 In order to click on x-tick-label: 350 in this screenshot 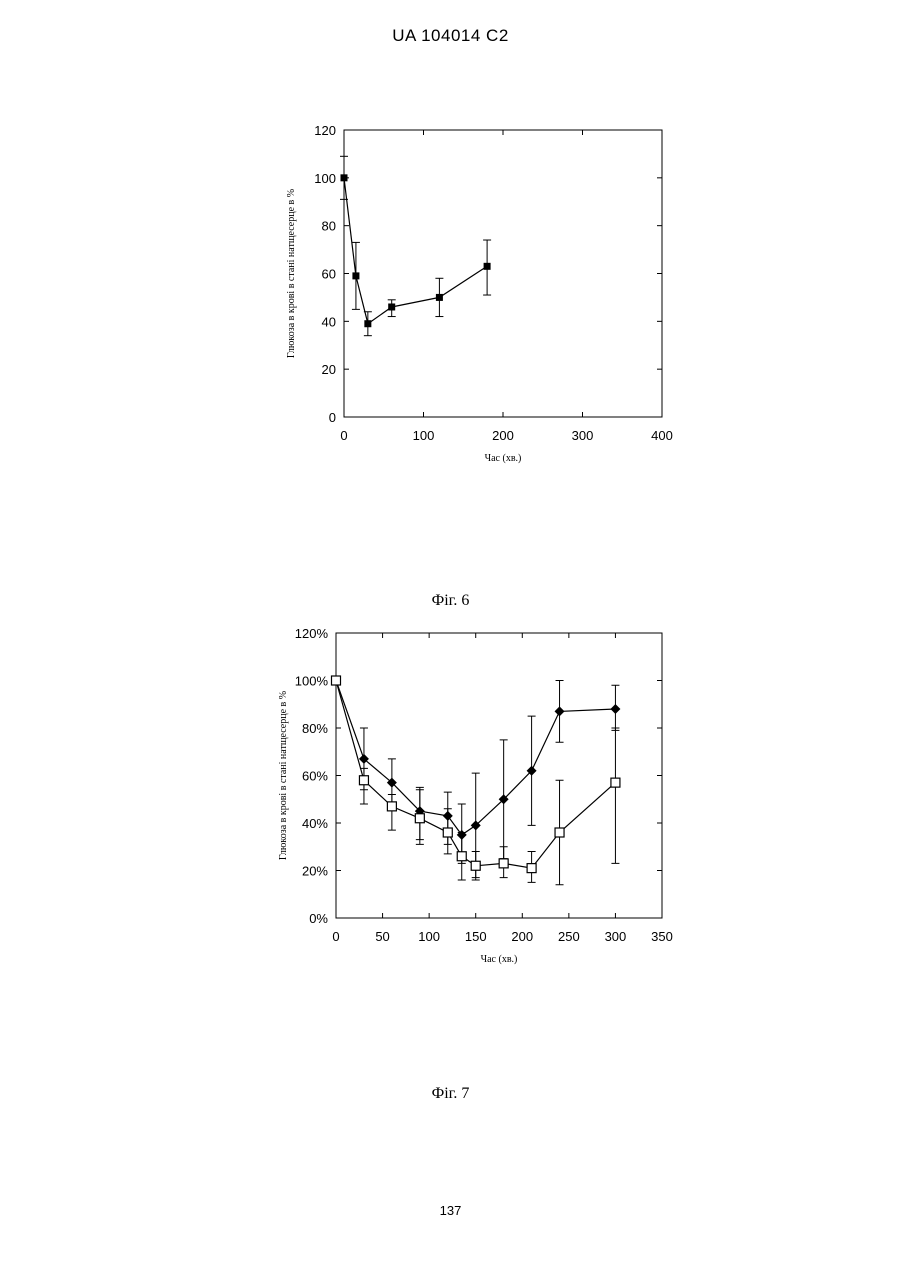, I will do `click(662, 936)`.